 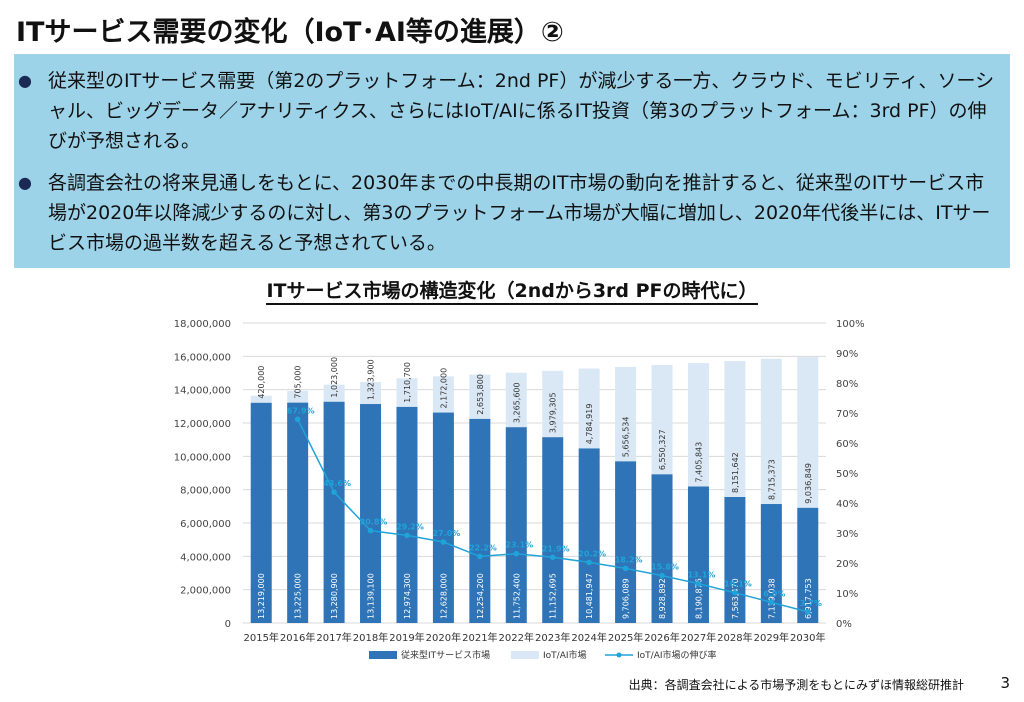 What do you see at coordinates (850, 324) in the screenshot?
I see `y2-tick-label: 100%` at bounding box center [850, 324].